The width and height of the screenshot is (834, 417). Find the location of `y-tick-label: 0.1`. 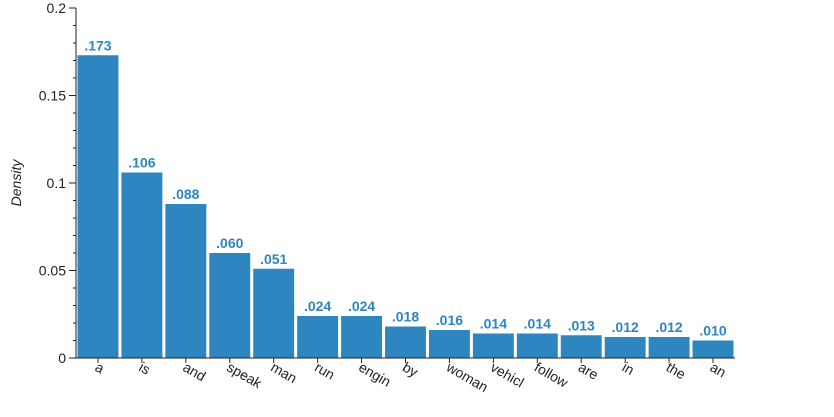

y-tick-label: 0.1 is located at coordinates (57, 183).